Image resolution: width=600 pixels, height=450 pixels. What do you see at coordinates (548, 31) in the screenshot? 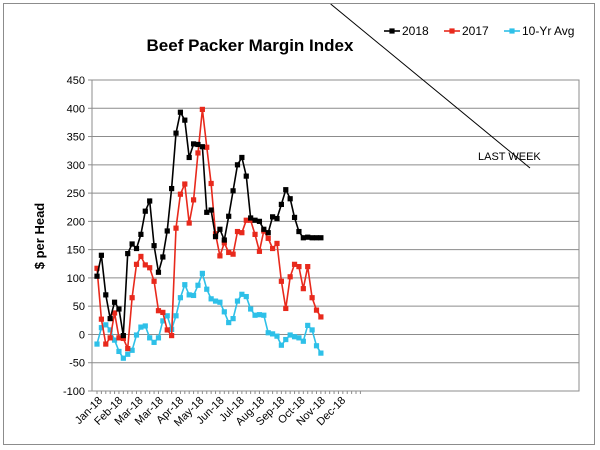
I see `legend-label: 10-Yr Avg` at bounding box center [548, 31].